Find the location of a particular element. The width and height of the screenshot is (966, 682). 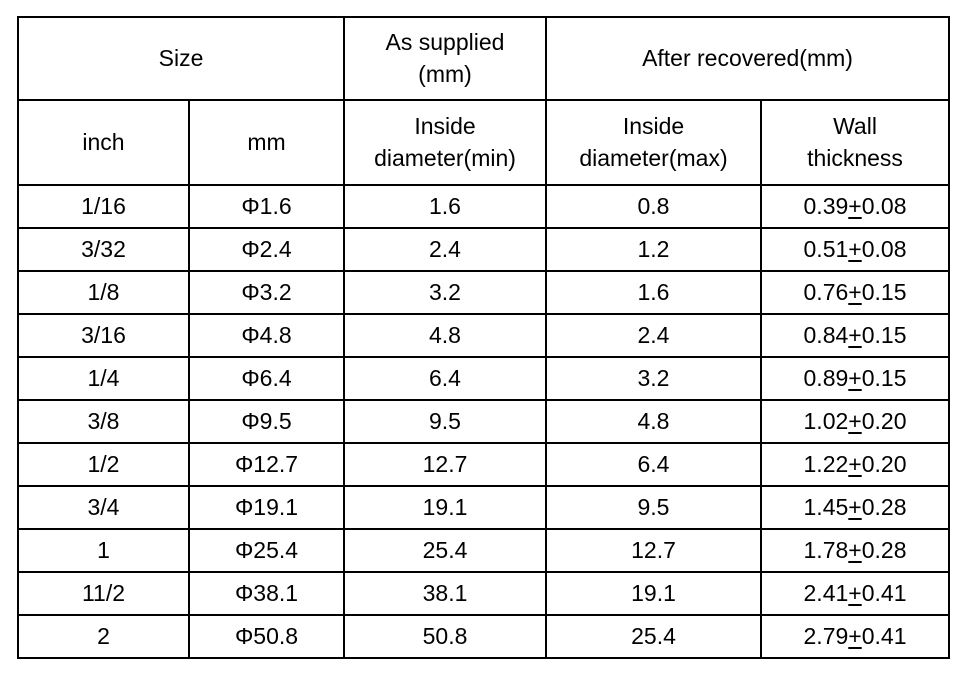

wall-base: 2.79 is located at coordinates (826, 635).